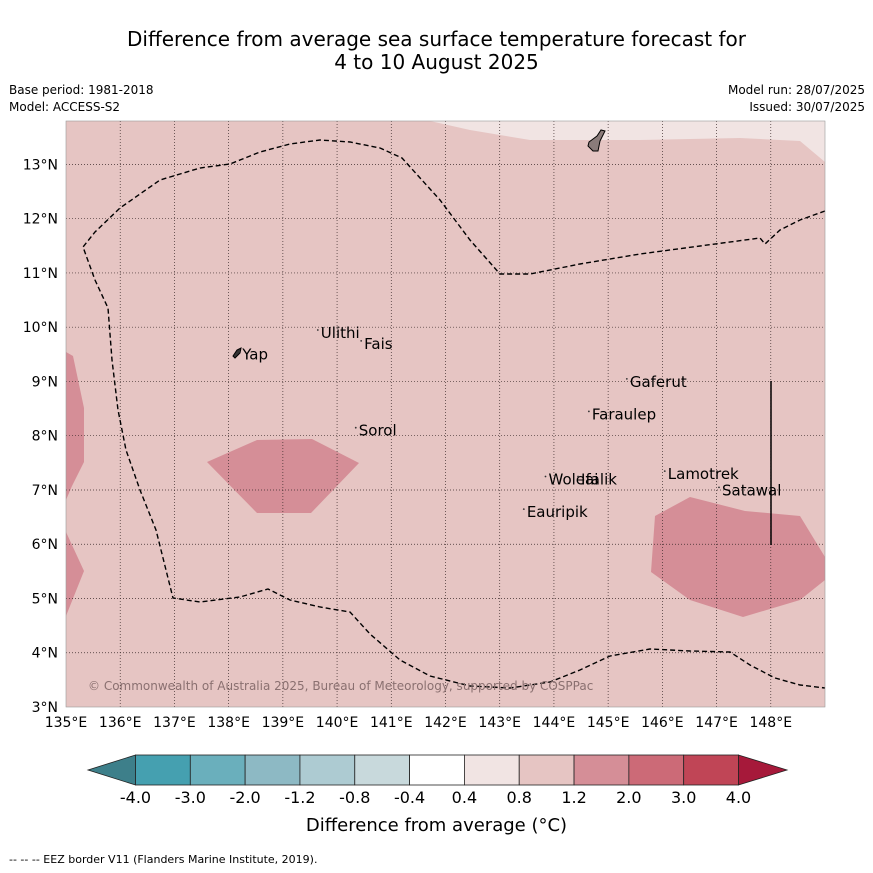  What do you see at coordinates (464, 797) in the screenshot?
I see `colorbar-tick-label: 0.4` at bounding box center [464, 797].